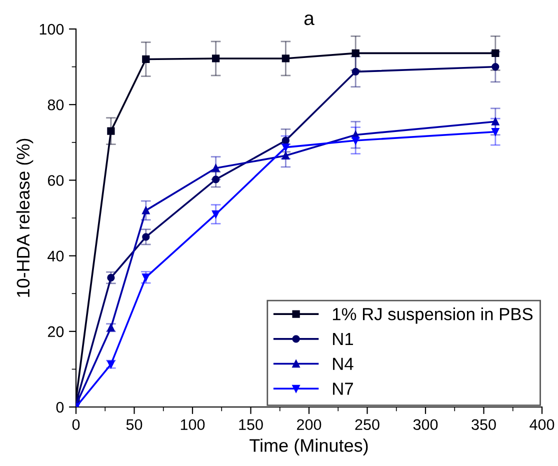 The image size is (558, 466). I want to click on x-tick-label: 200, so click(309, 424).